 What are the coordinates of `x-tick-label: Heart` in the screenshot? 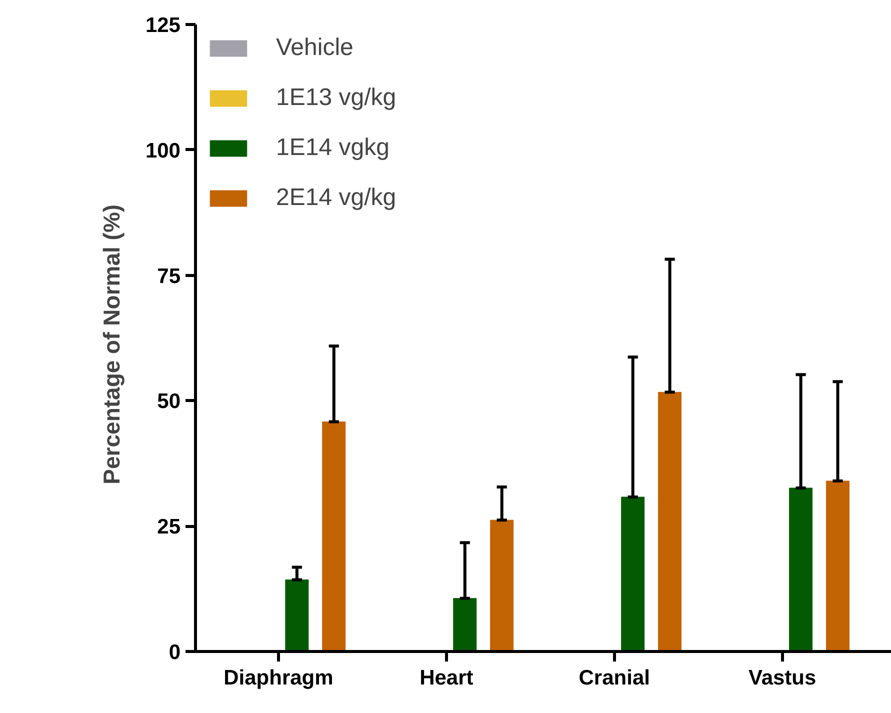 It's located at (447, 678).